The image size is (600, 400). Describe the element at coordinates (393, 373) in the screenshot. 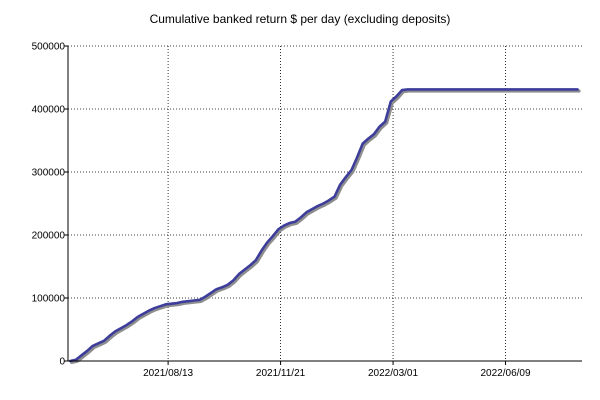

I see `x-tick-label: 2022/03/01` at that location.